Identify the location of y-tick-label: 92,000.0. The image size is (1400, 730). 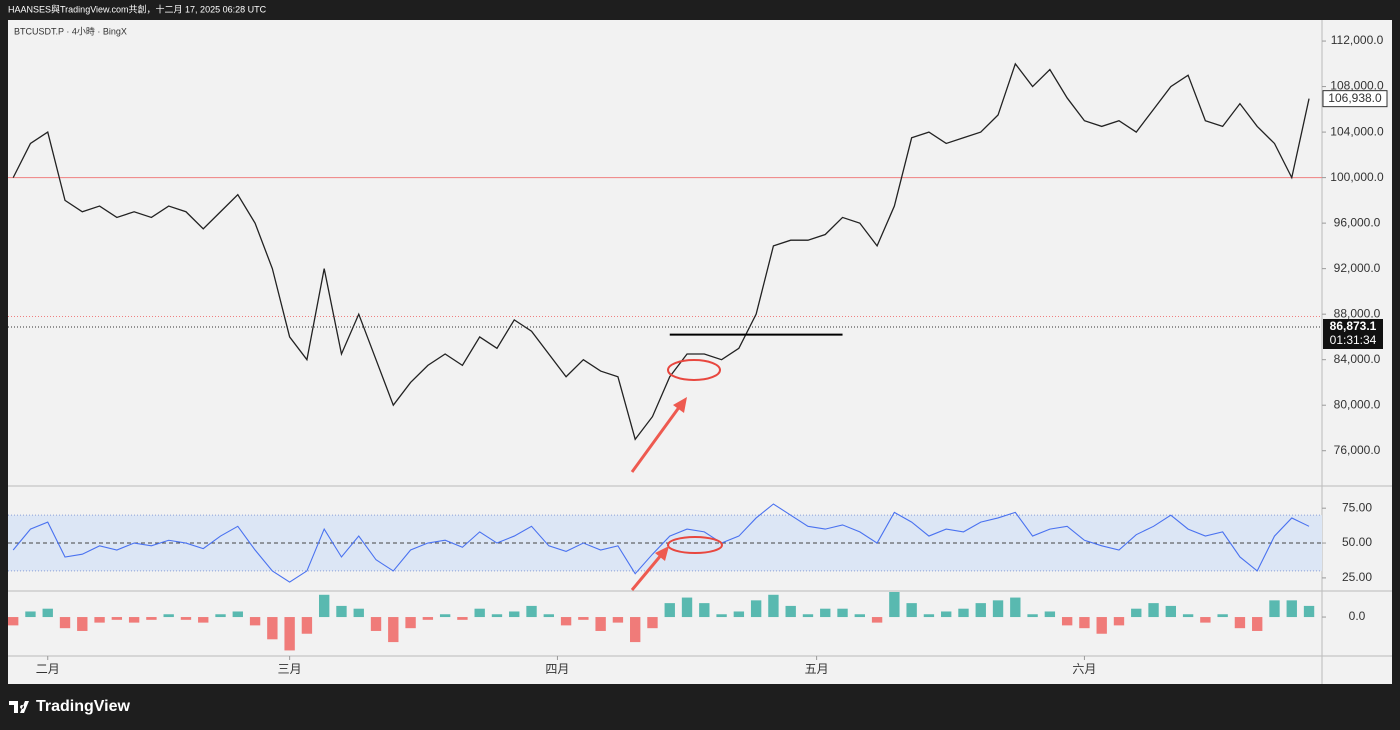
(1357, 268).